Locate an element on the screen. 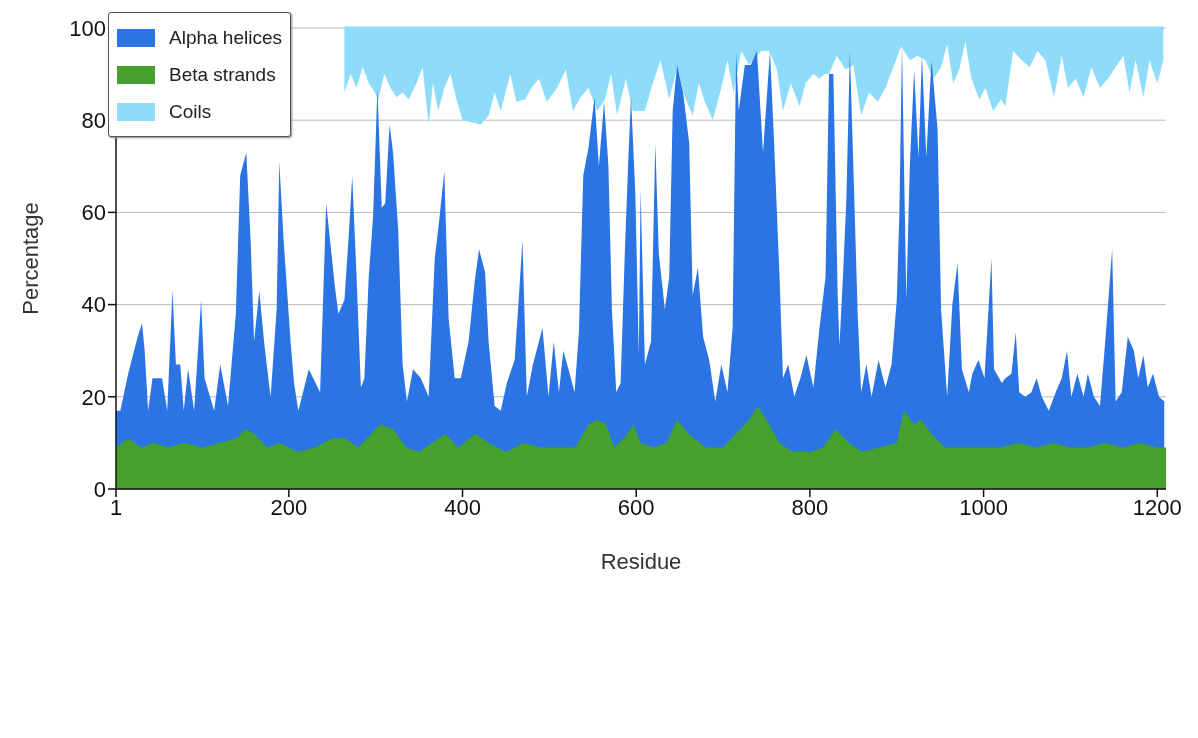 The height and width of the screenshot is (738, 1198). legend-label: Coils is located at coordinates (190, 111).